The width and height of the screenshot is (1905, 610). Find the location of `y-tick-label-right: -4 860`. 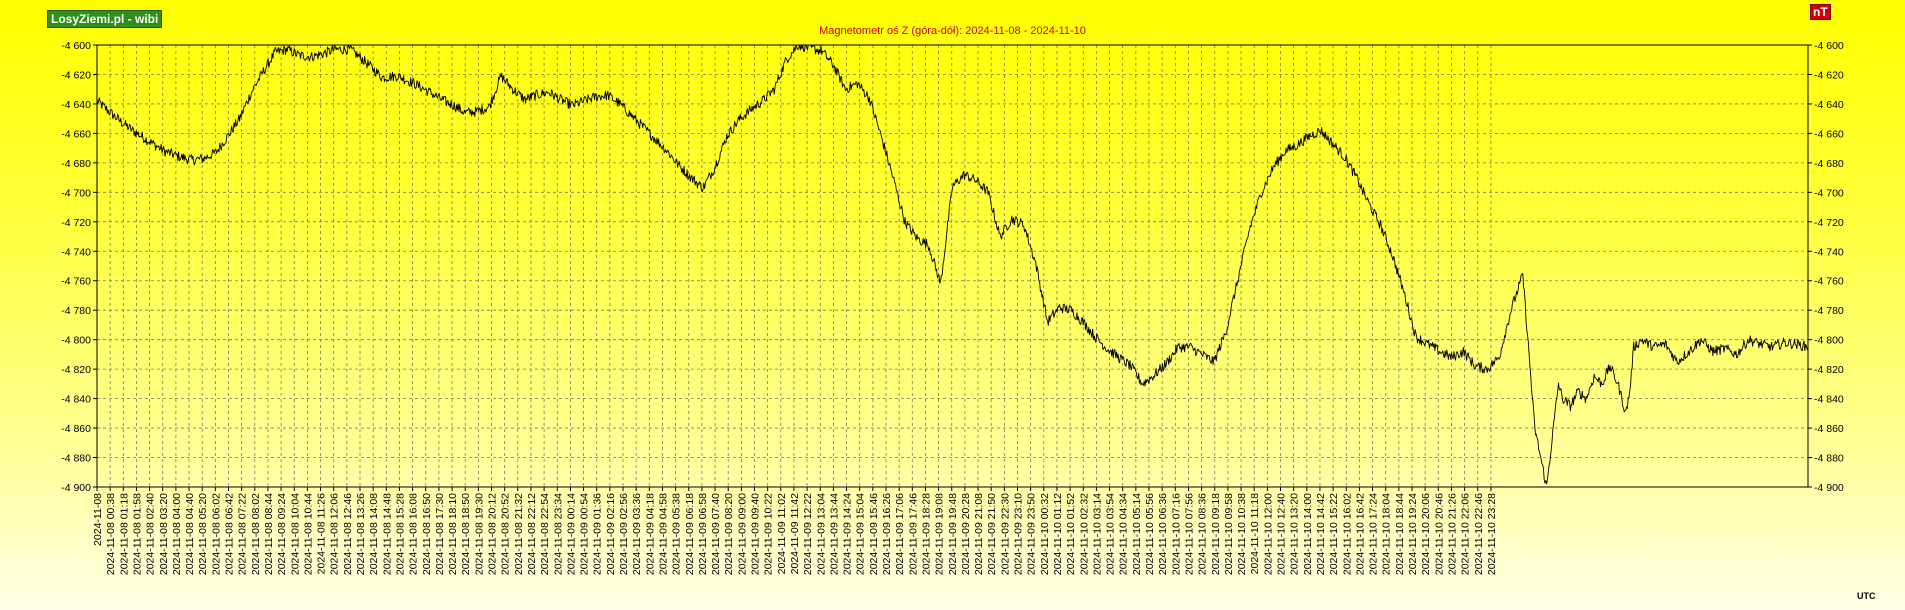

y-tick-label-right: -4 860 is located at coordinates (1829, 429).